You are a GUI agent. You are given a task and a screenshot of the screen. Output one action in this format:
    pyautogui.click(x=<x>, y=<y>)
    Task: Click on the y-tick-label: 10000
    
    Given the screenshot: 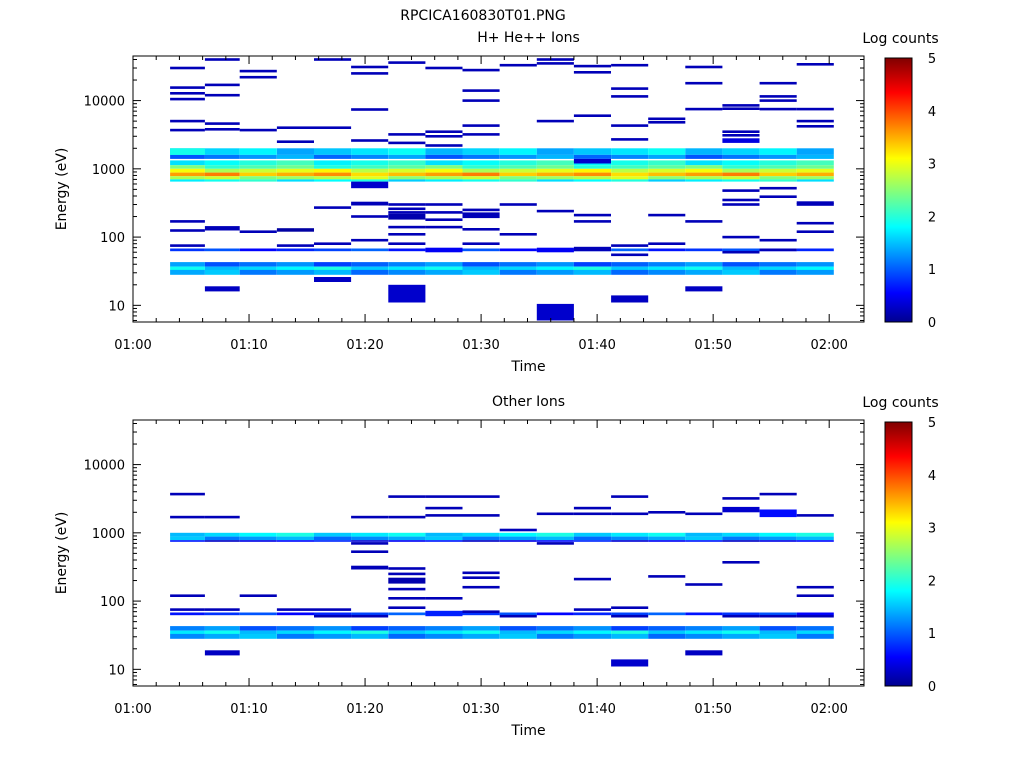 What is the action you would take?
    pyautogui.click(x=104, y=466)
    